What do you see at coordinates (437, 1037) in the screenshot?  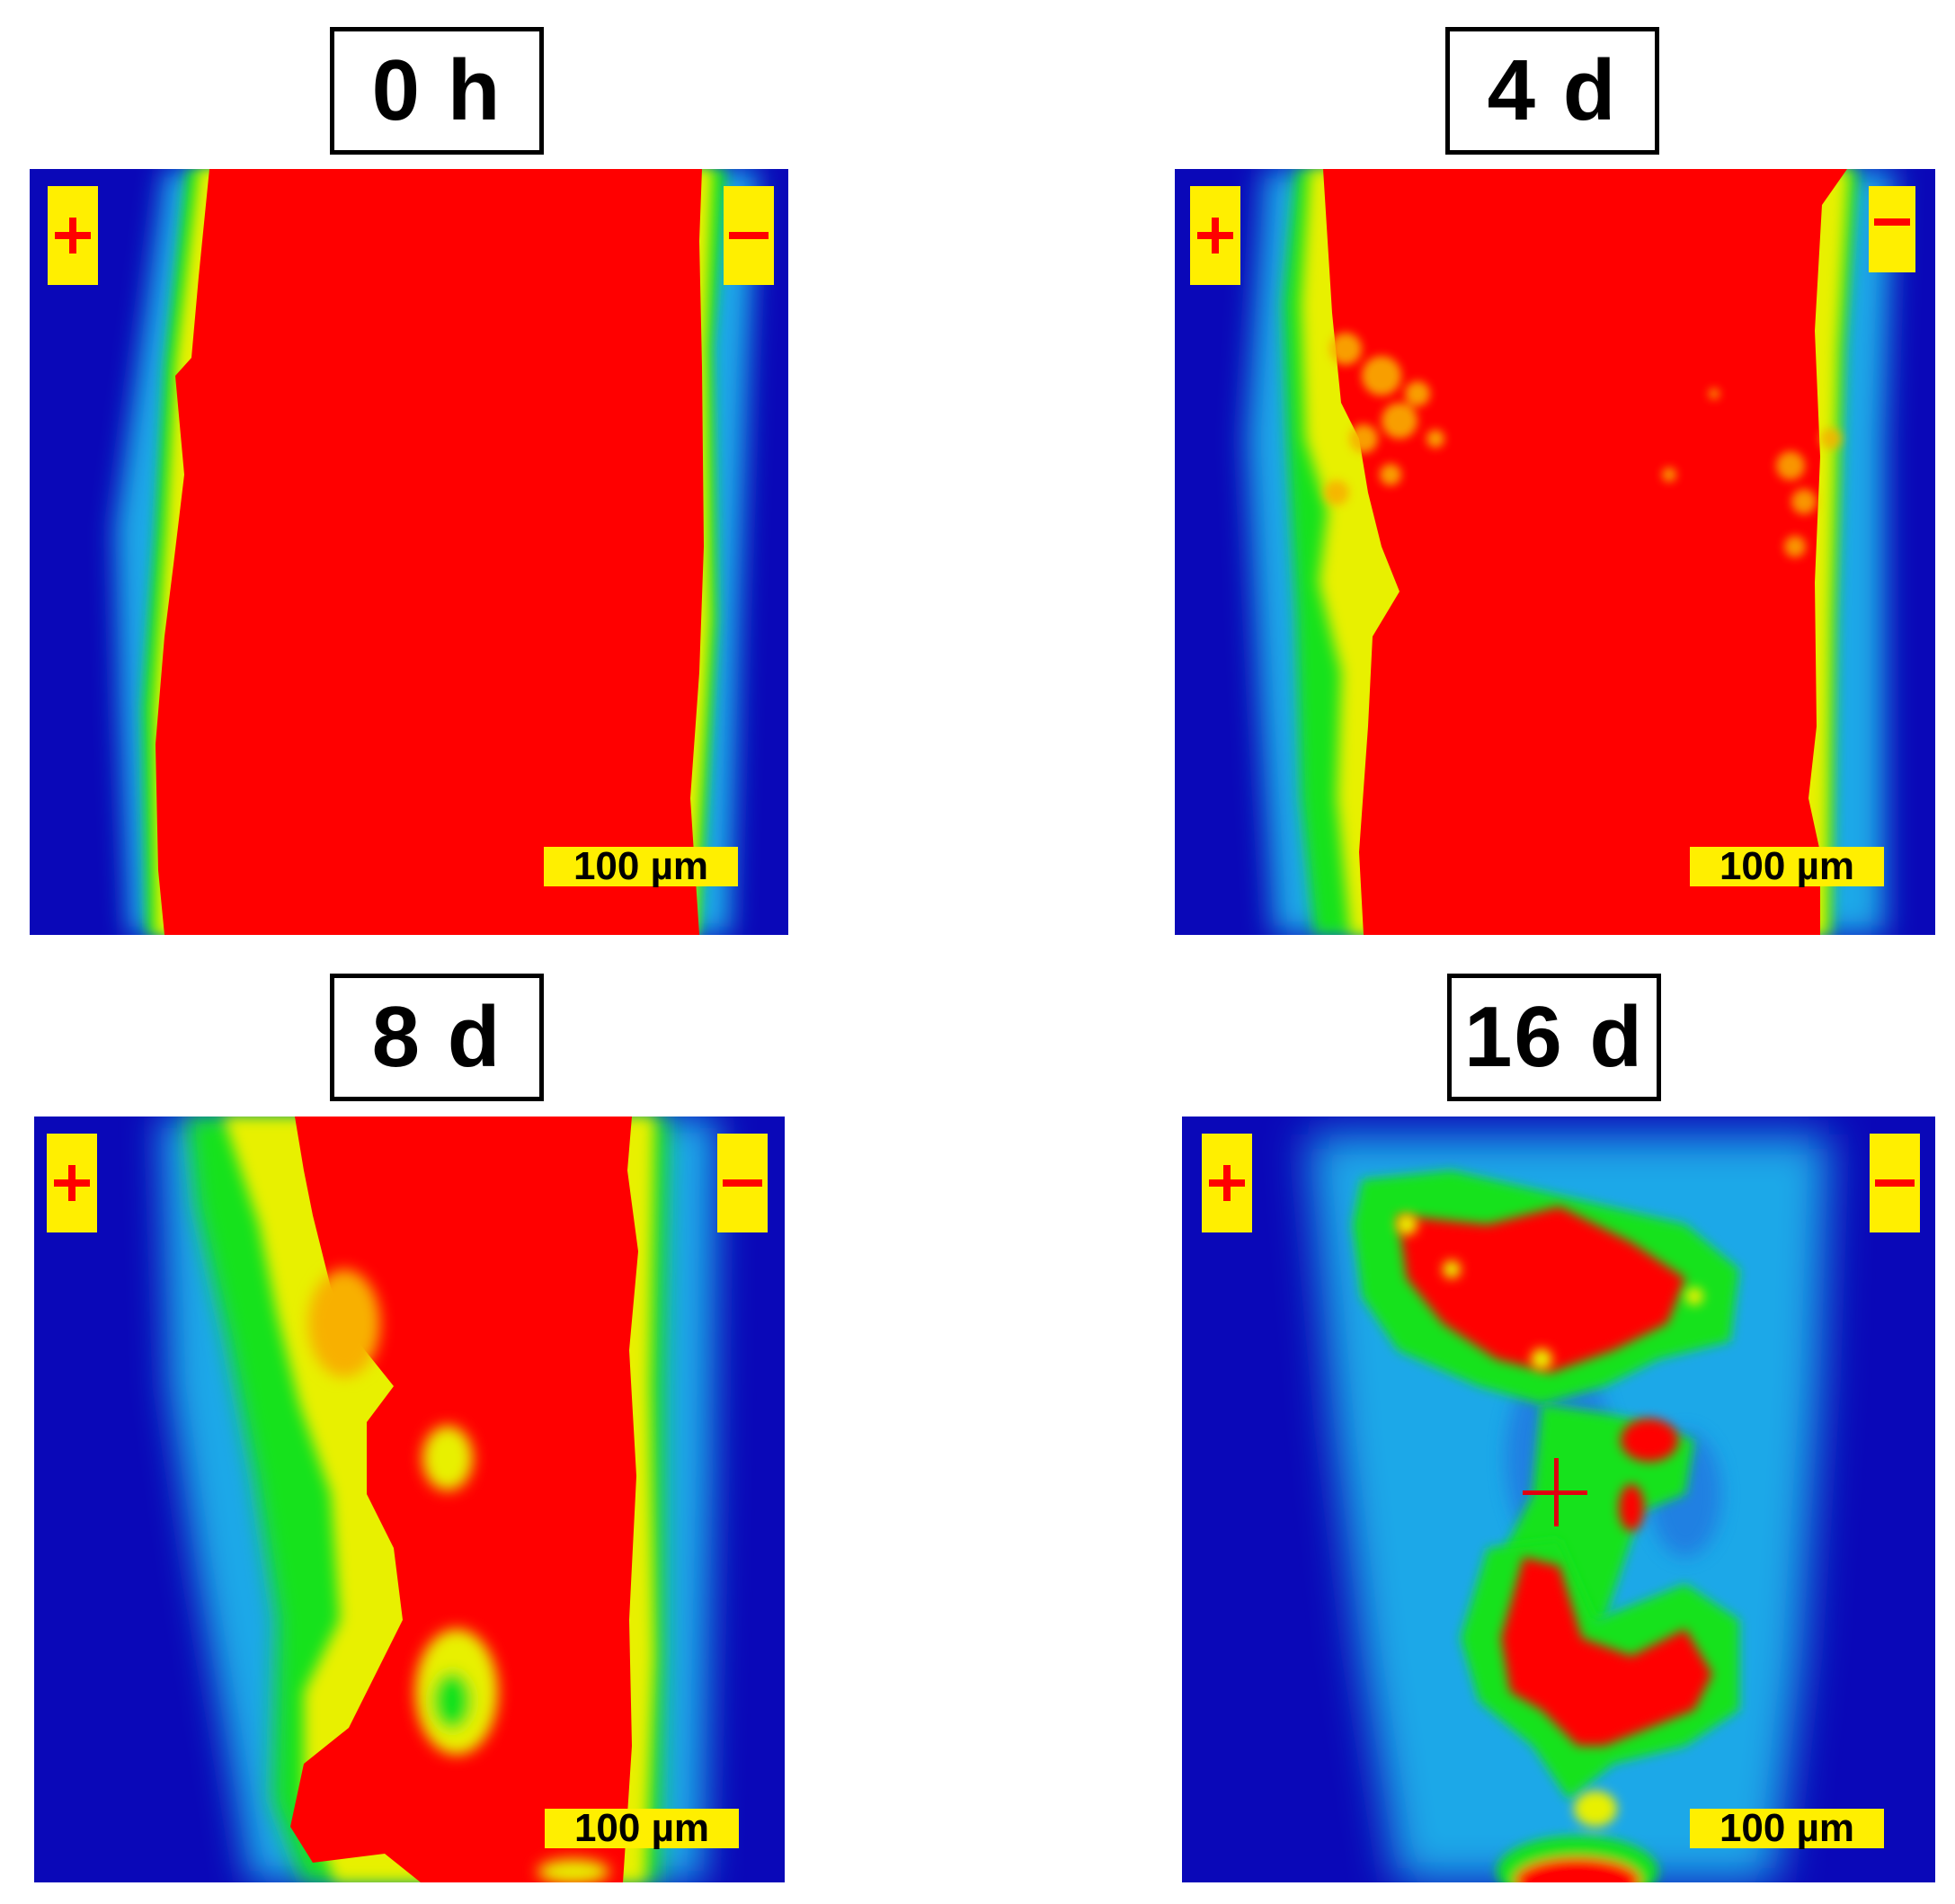 I see `panel-title-8d: 8 d` at bounding box center [437, 1037].